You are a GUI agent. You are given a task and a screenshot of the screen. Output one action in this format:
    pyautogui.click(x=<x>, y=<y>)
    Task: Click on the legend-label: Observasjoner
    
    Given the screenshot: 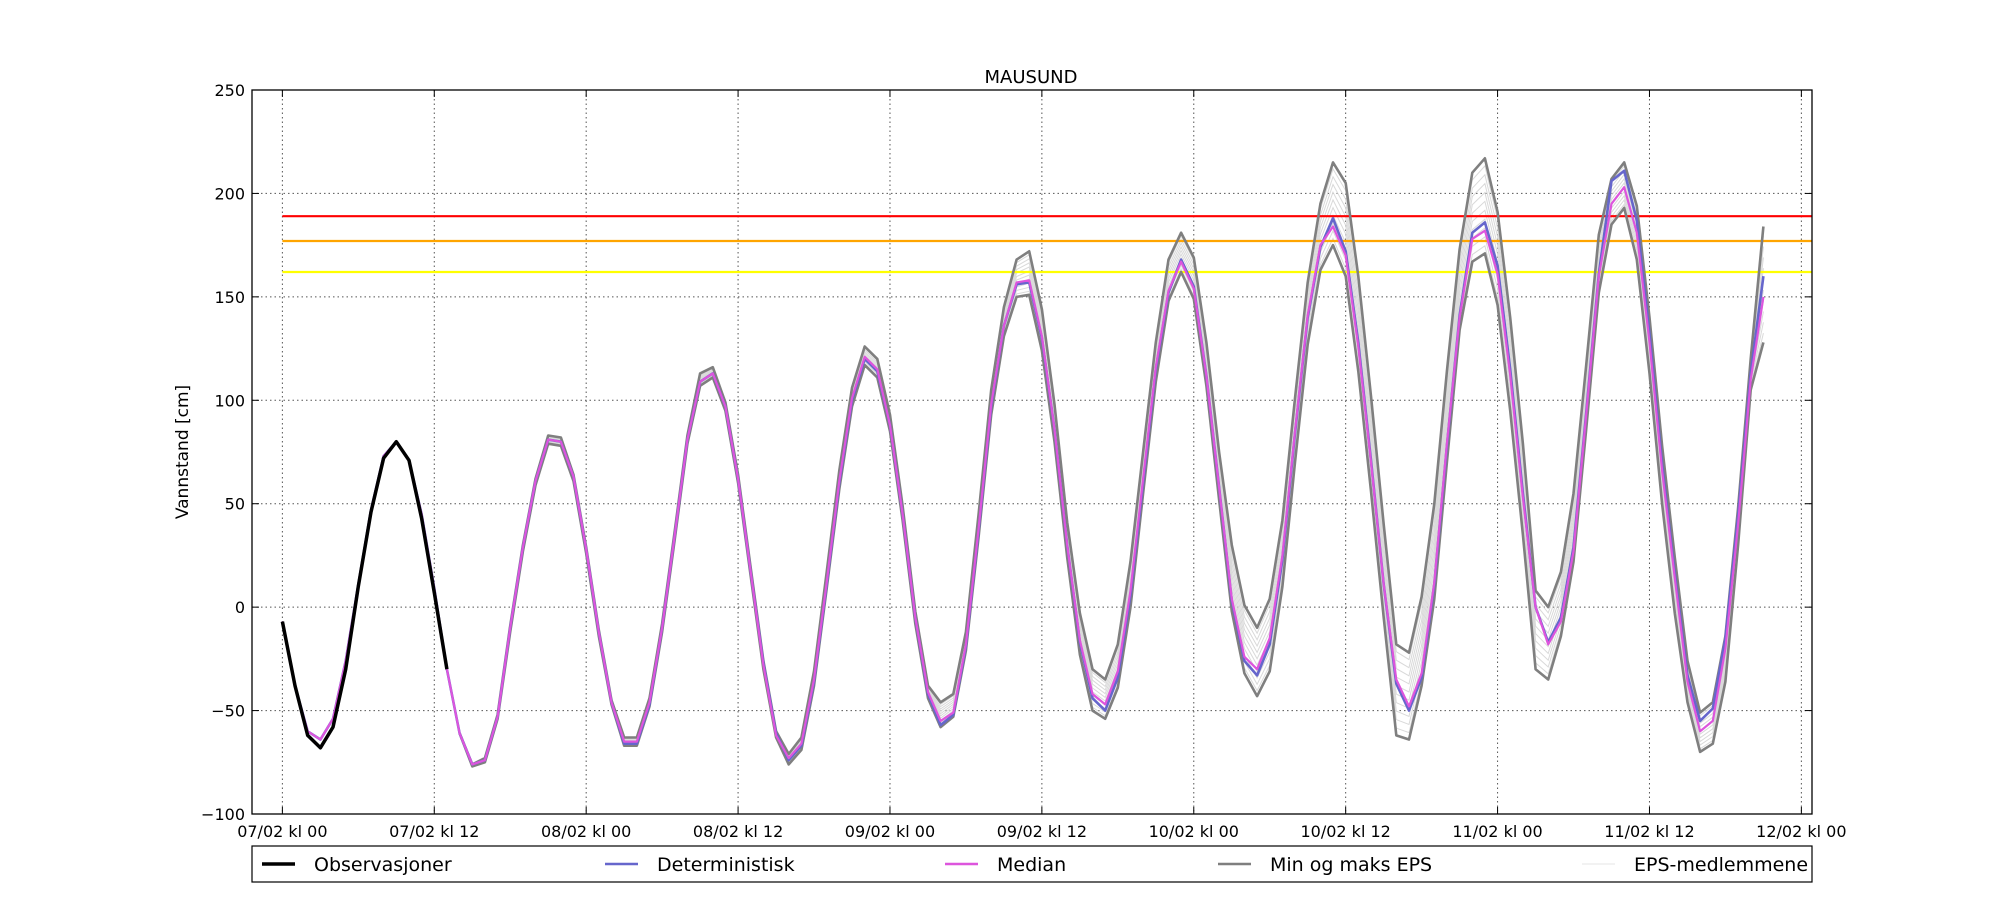 What is the action you would take?
    pyautogui.click(x=383, y=865)
    